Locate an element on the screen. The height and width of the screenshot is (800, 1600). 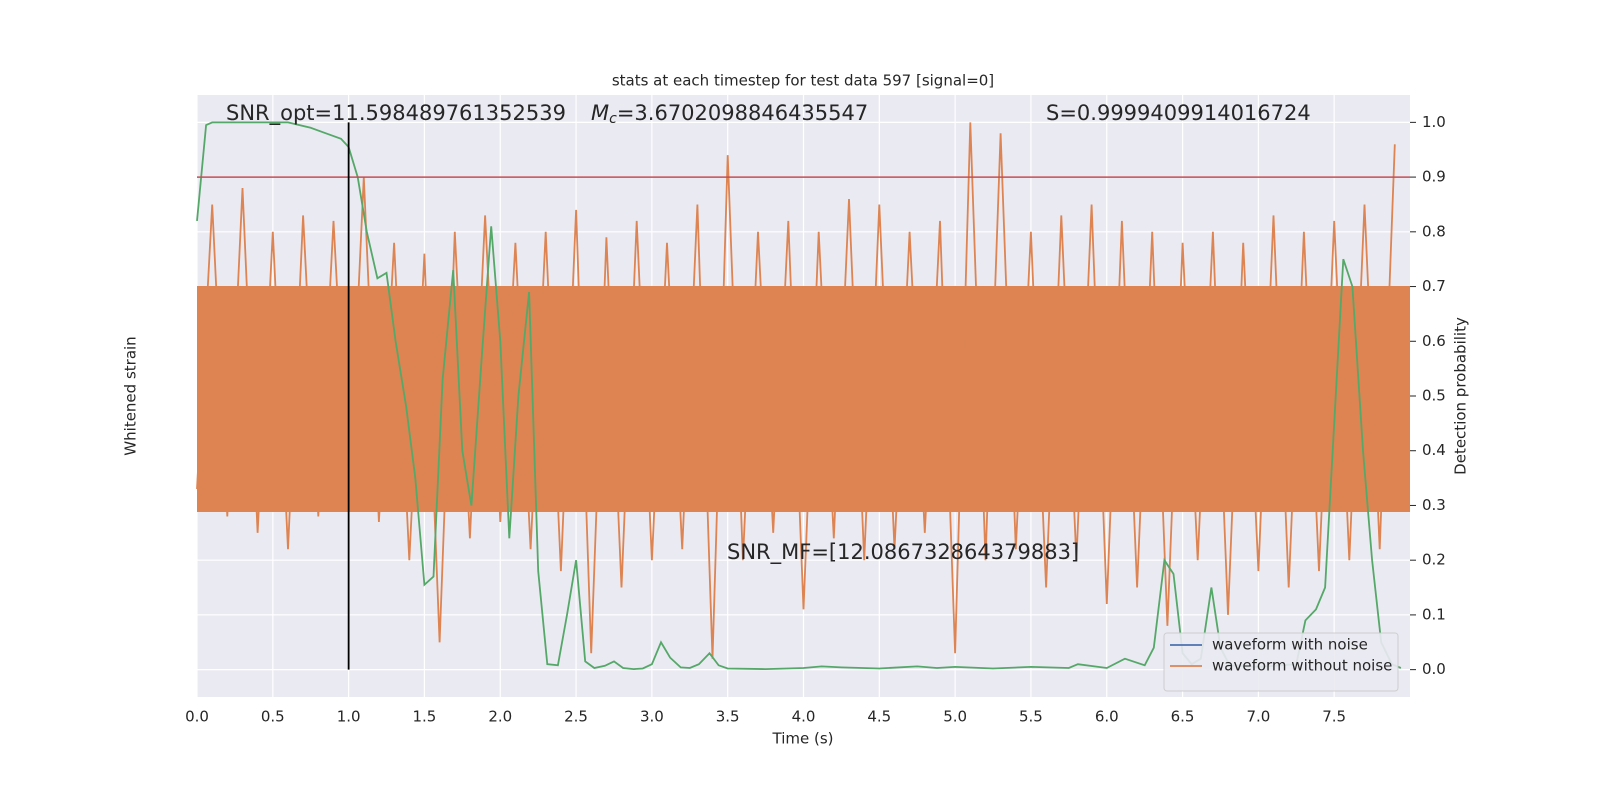
legend-box is located at coordinates (1281, 662).